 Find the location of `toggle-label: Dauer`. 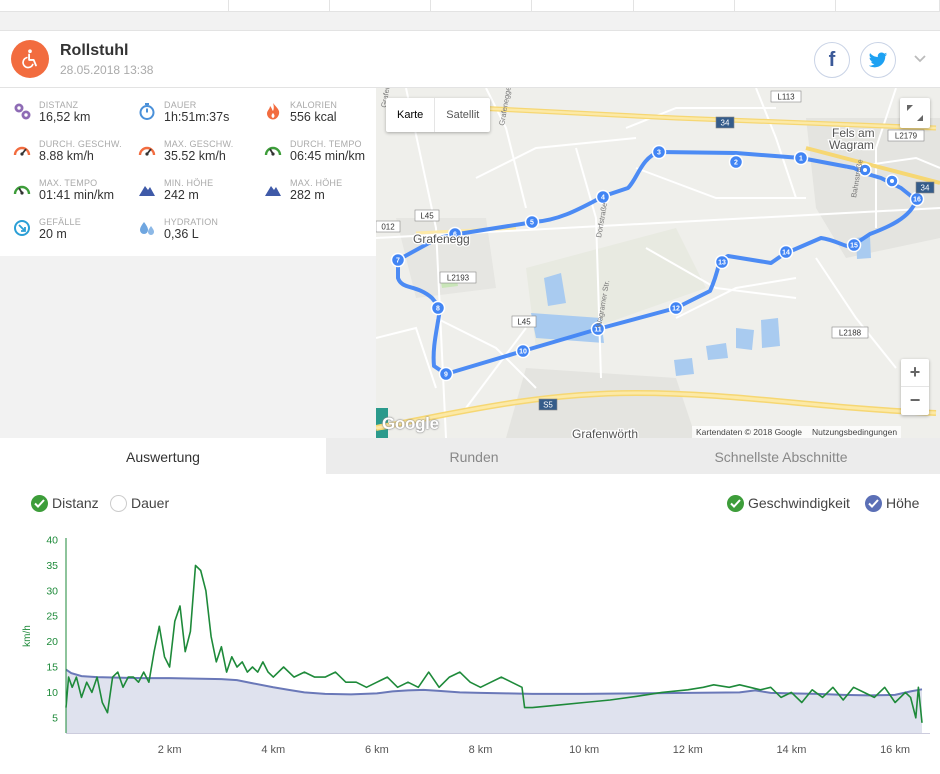

toggle-label: Dauer is located at coordinates (150, 503).